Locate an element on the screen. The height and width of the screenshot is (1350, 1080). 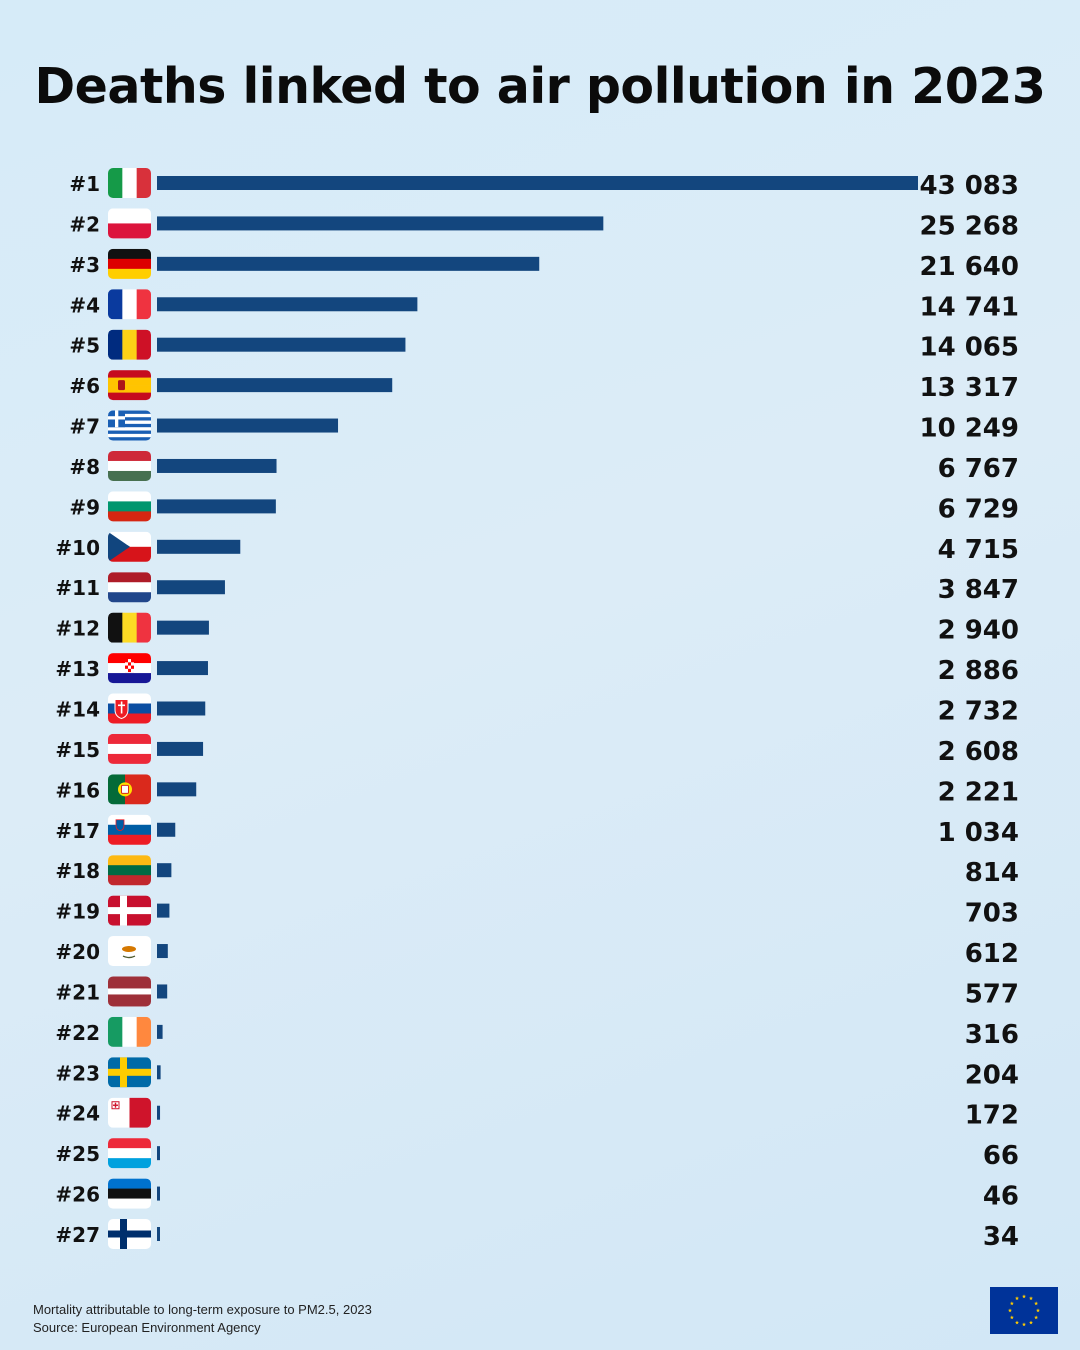
rank-label: #2 is located at coordinates (84, 224).